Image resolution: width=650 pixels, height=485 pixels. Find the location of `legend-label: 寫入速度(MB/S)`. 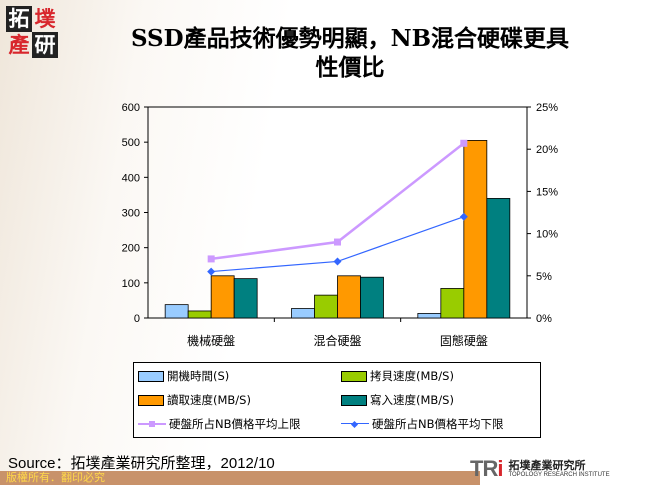

legend-label: 寫入速度(MB/S) is located at coordinates (412, 400).